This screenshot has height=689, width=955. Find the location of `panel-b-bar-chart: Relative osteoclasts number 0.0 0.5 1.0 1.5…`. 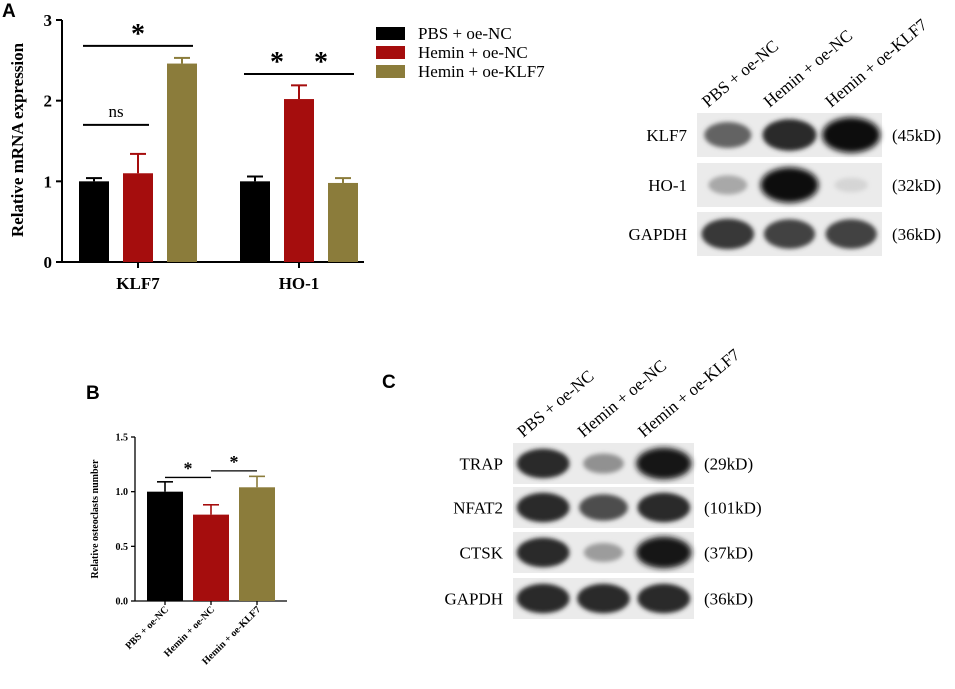

panel-b-bar-chart: Relative osteoclasts number 0.0 0.5 1.0 1.5… is located at coordinates (188, 550).